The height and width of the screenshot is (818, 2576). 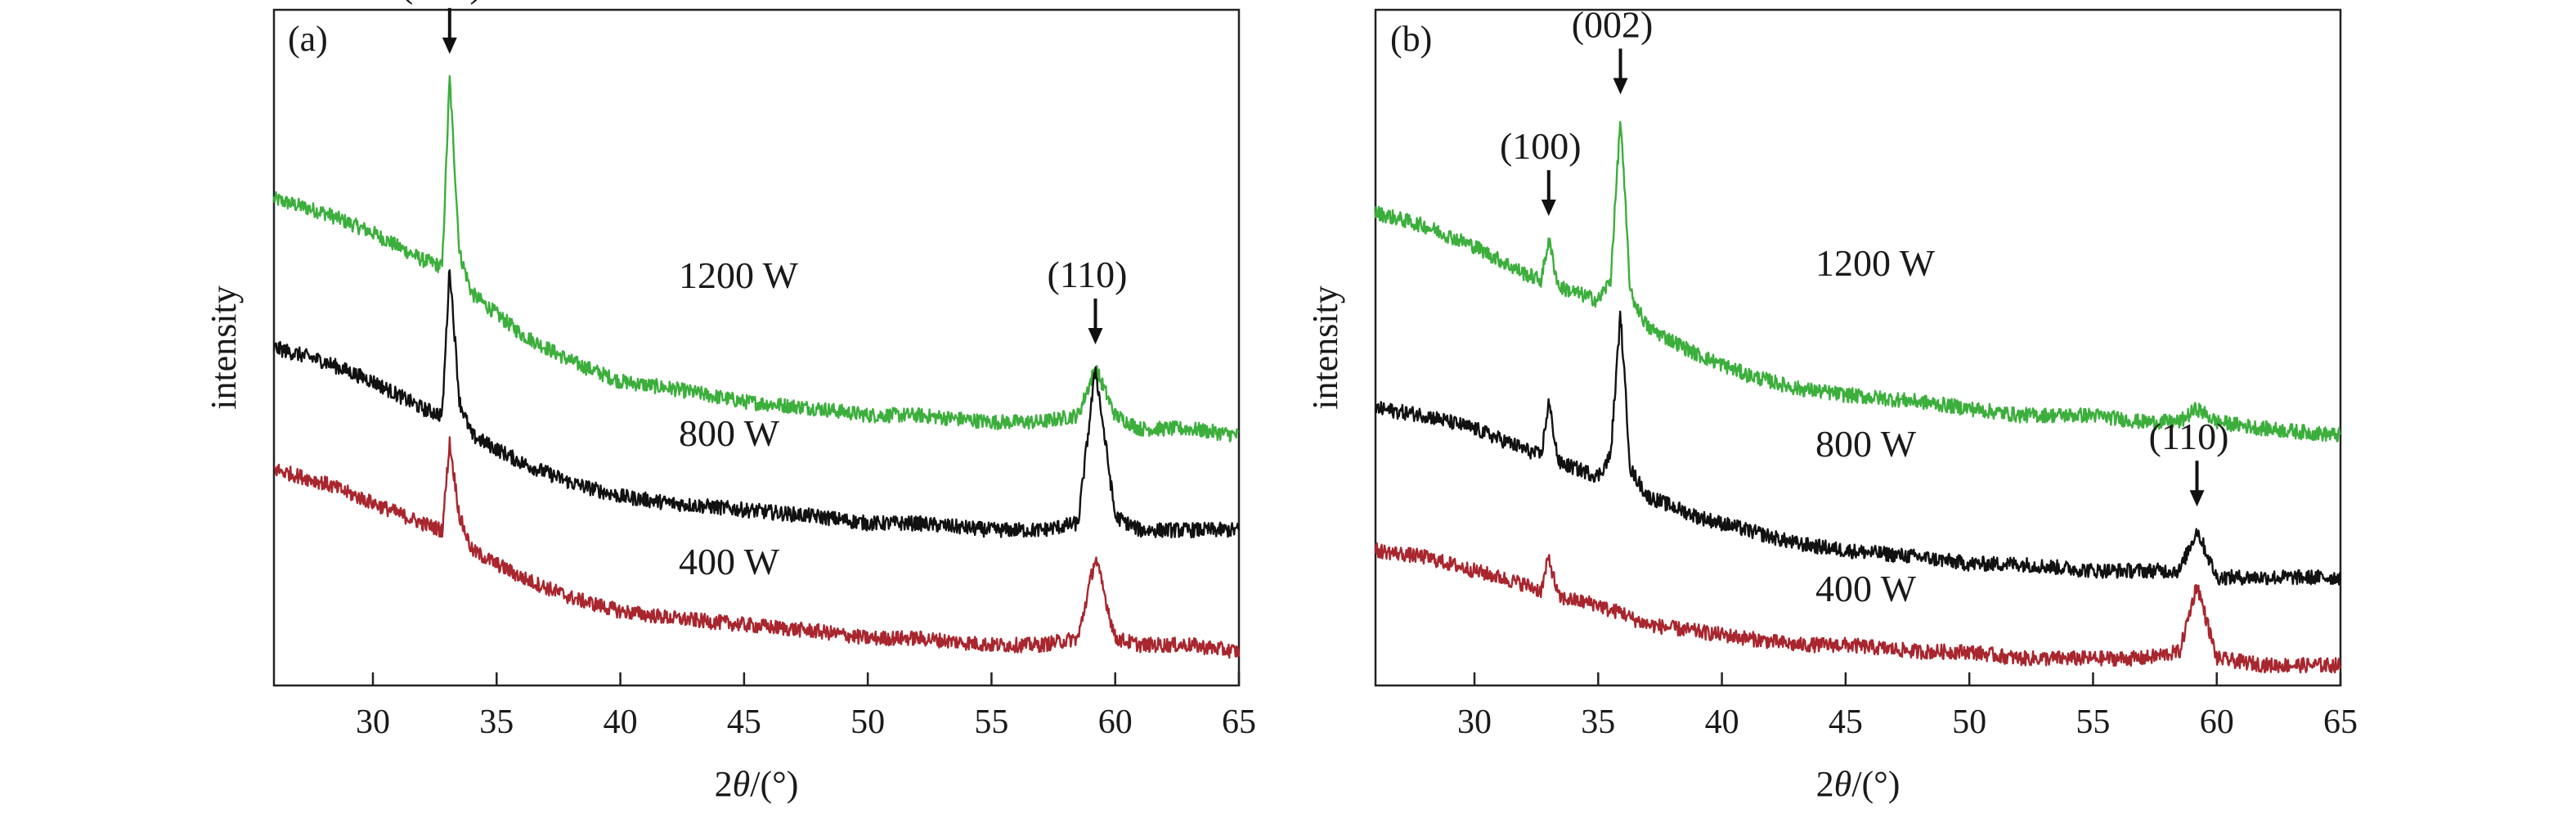 What do you see at coordinates (1411, 39) in the screenshot?
I see `panel-label: (b)` at bounding box center [1411, 39].